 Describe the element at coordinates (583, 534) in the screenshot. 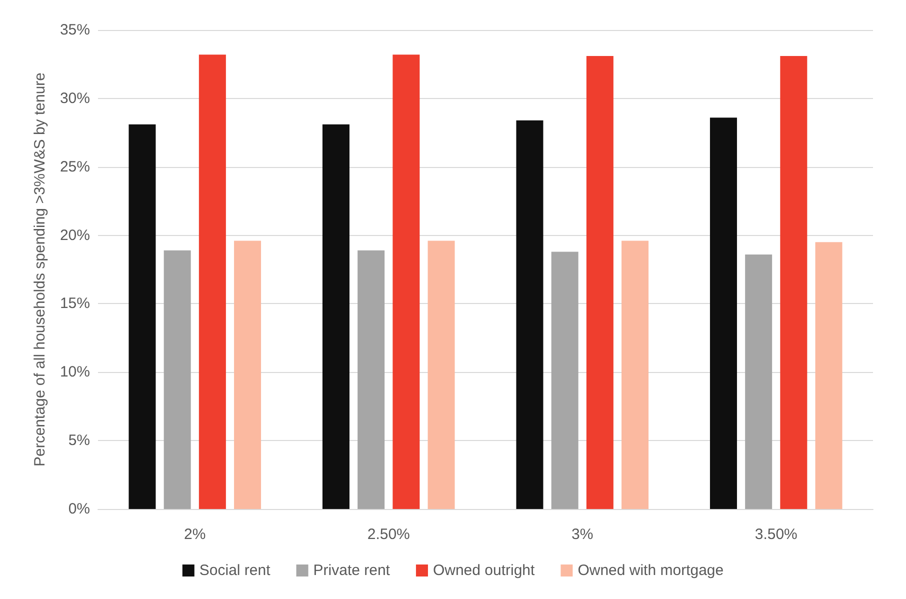

I see `x-tick-label: 3%` at that location.